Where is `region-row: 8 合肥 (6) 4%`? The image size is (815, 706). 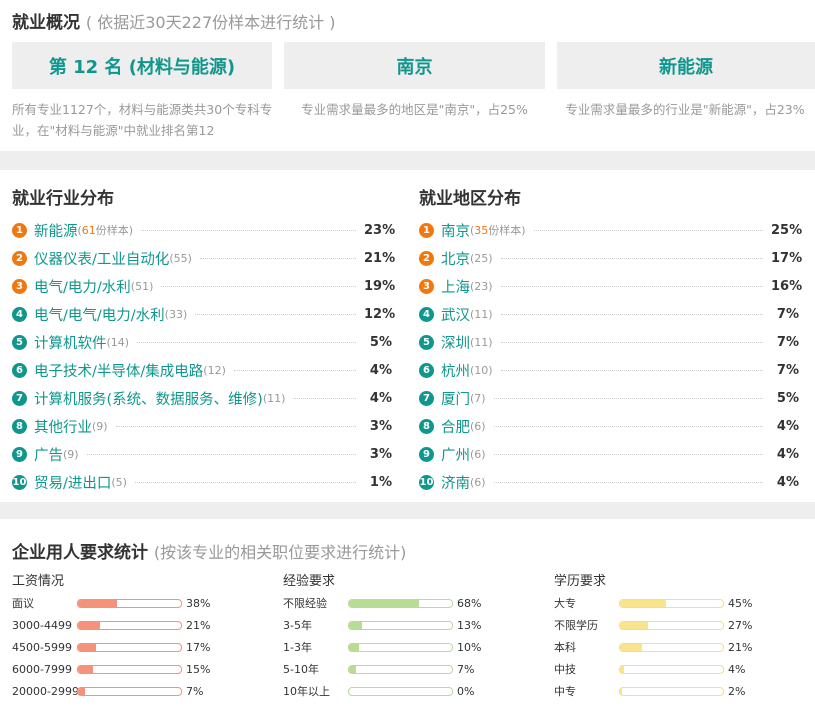
region-row: 8 合肥 (6) 4% is located at coordinates (609, 426).